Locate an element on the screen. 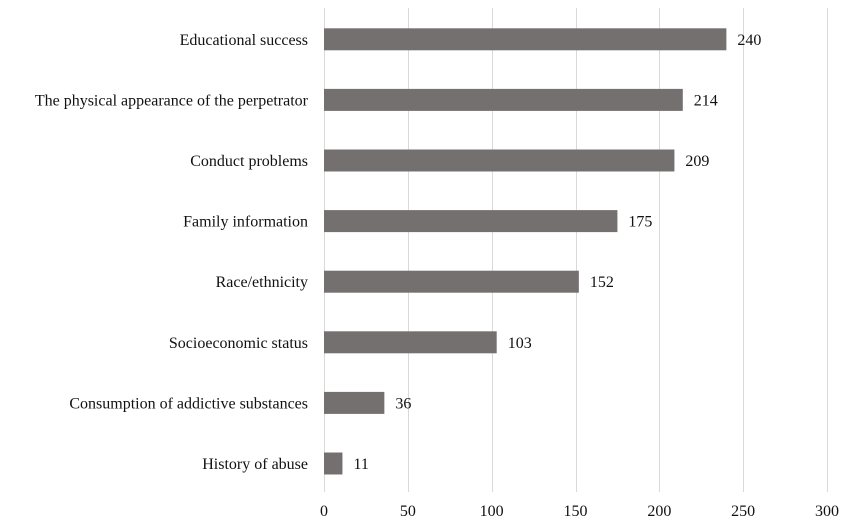  category-label: History of abuse is located at coordinates (255, 464).